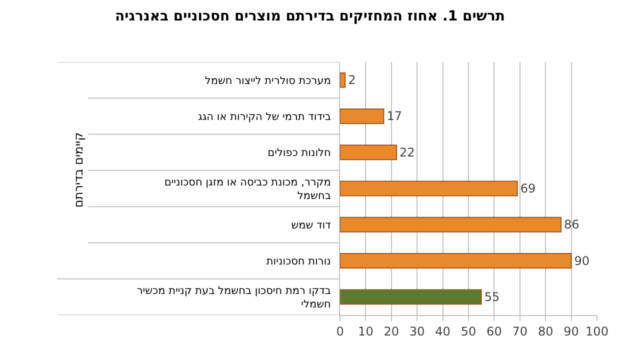  I want to click on x-tick-label: 20, so click(392, 331).